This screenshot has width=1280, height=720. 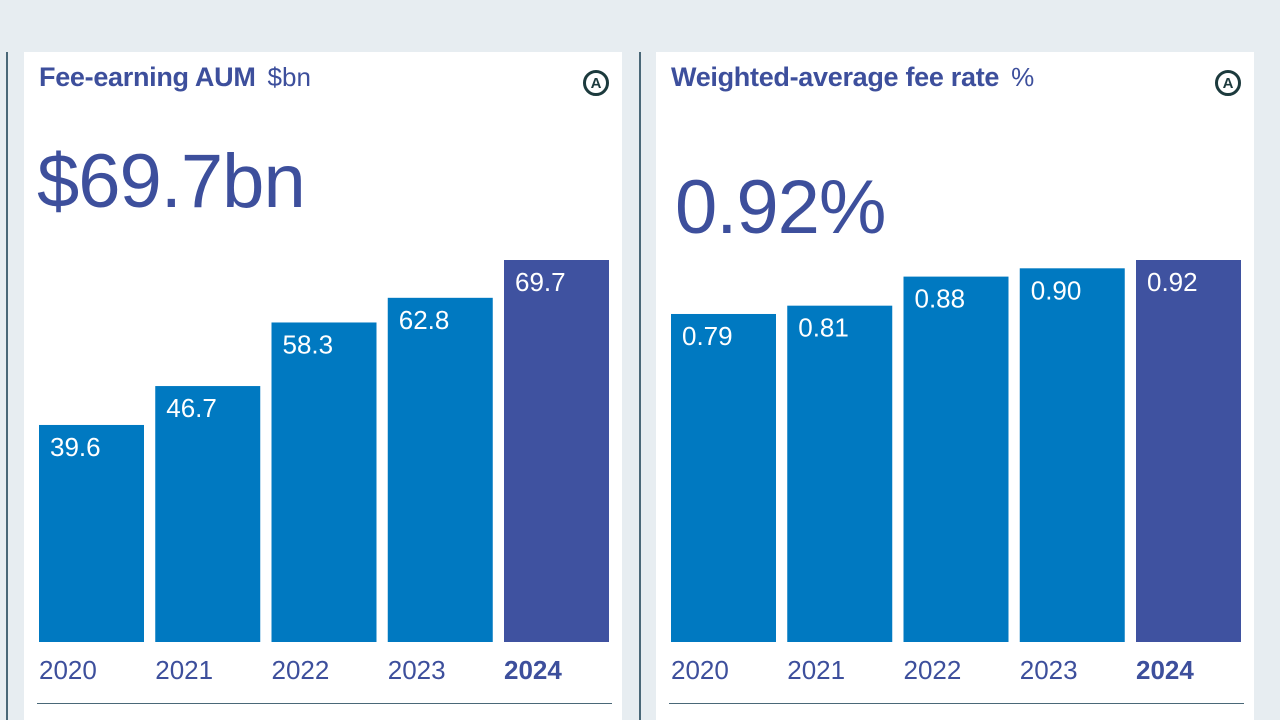 What do you see at coordinates (171, 181) in the screenshot?
I see `headline-value: $69.7bn` at bounding box center [171, 181].